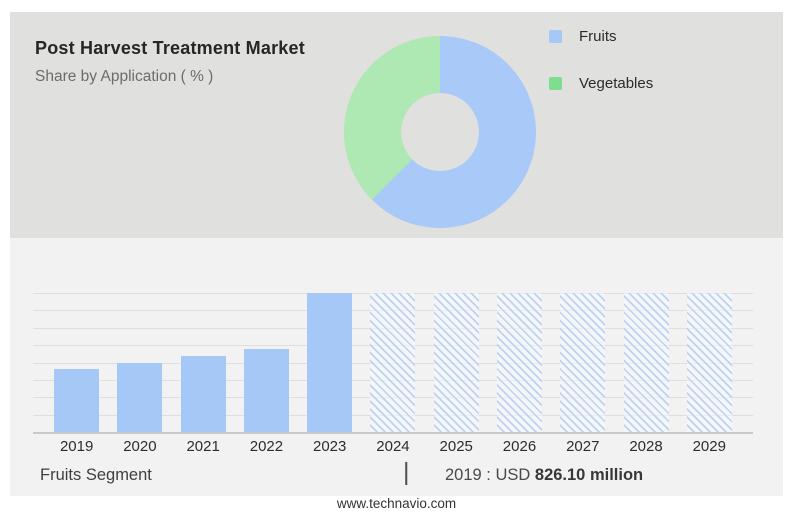  What do you see at coordinates (170, 48) in the screenshot?
I see `page-title: Post Harvest Treatment Market` at bounding box center [170, 48].